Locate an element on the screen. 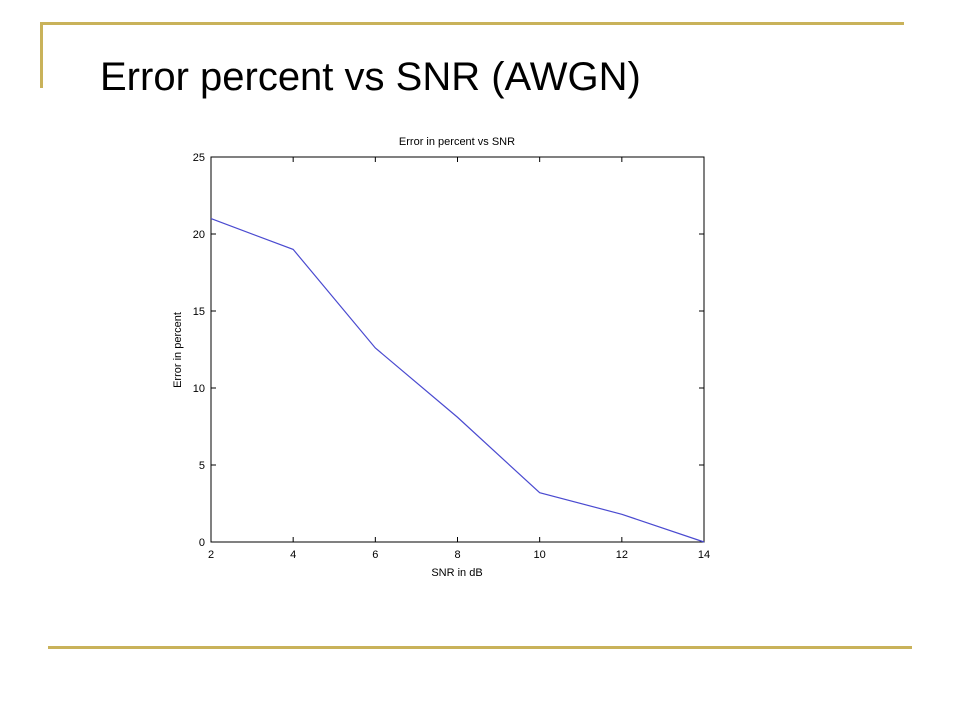  y-tick-label: 10 is located at coordinates (199, 389).